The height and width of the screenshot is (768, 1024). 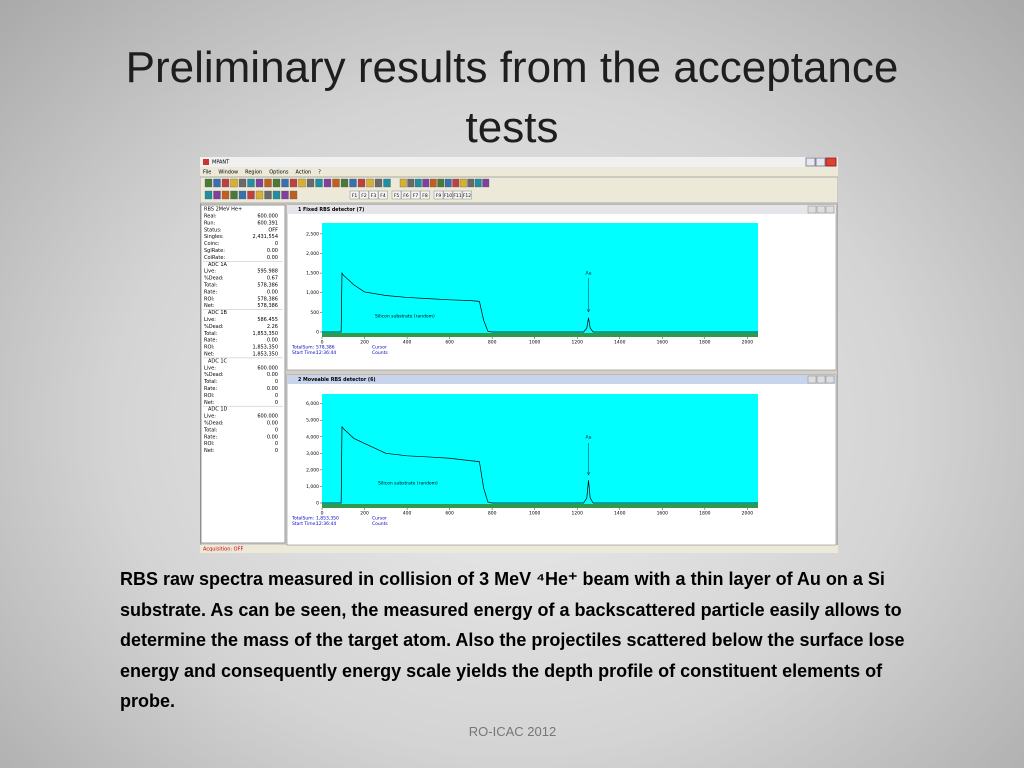 I want to click on function-key-label: F12, so click(x=467, y=196).